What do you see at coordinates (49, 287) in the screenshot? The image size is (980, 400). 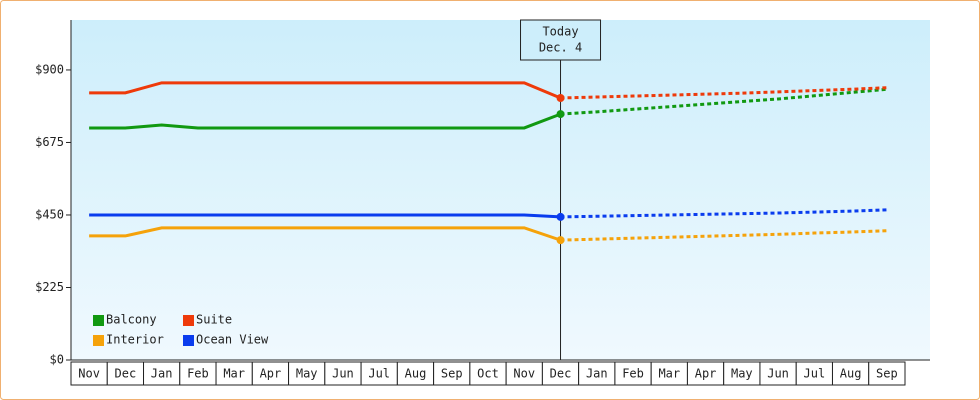 I see `y-tick-label: $225` at bounding box center [49, 287].